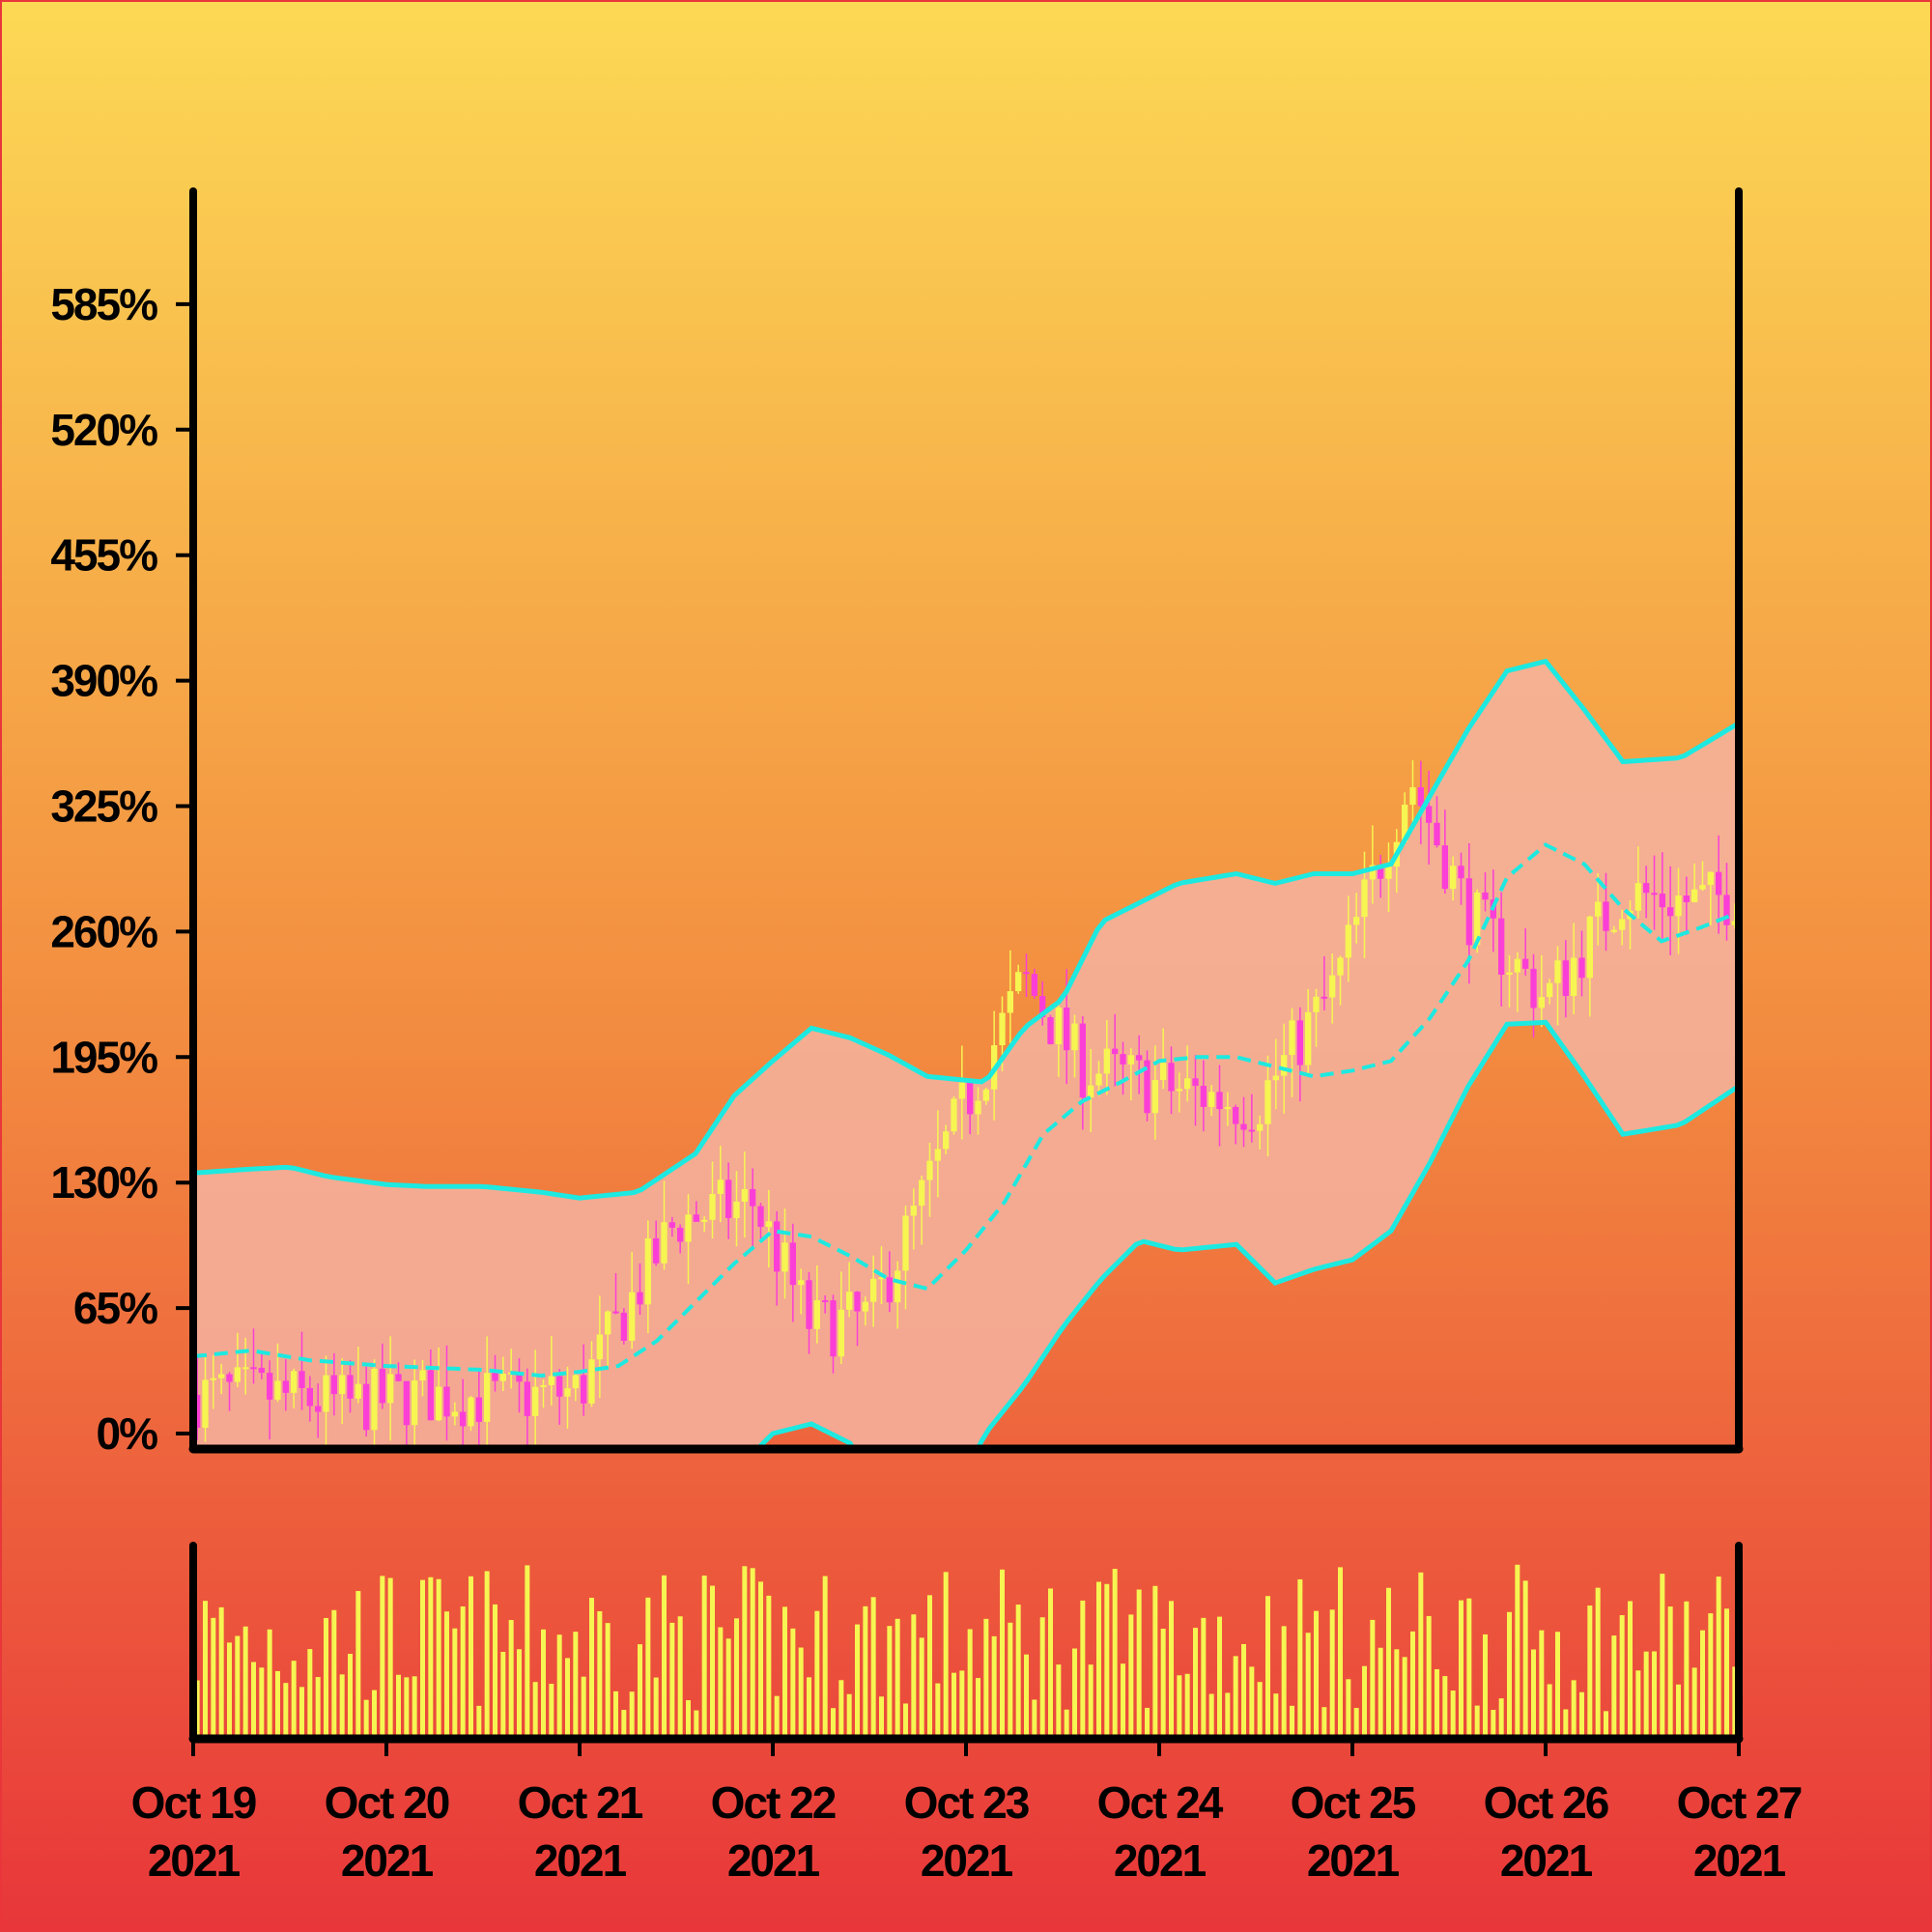  I want to click on y-tick-label: 260%, so click(103, 931).